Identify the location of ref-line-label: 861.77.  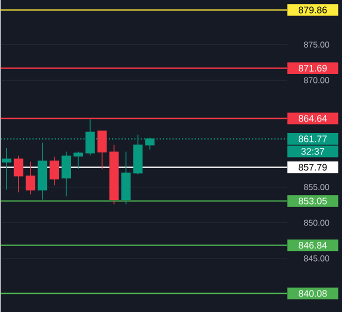
(312, 138).